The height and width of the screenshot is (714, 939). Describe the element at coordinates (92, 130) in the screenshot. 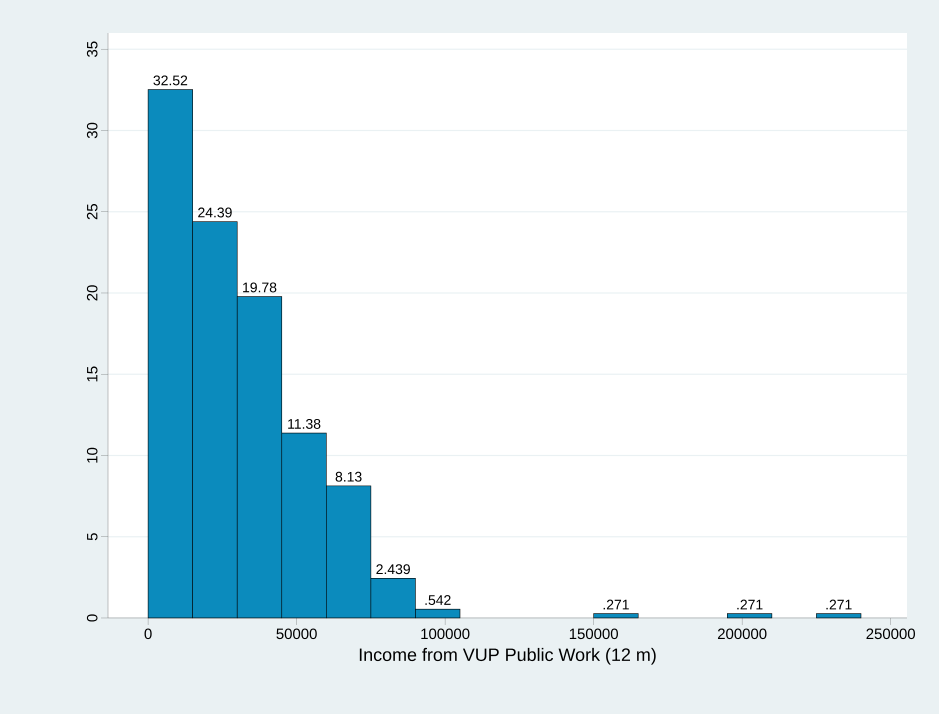

I see `y-tick-label: 30` at that location.